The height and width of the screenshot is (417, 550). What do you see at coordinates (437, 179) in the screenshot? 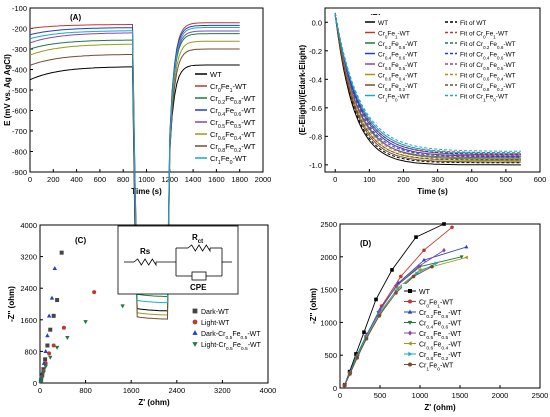
I see `x-tick-label: 300` at bounding box center [437, 179].